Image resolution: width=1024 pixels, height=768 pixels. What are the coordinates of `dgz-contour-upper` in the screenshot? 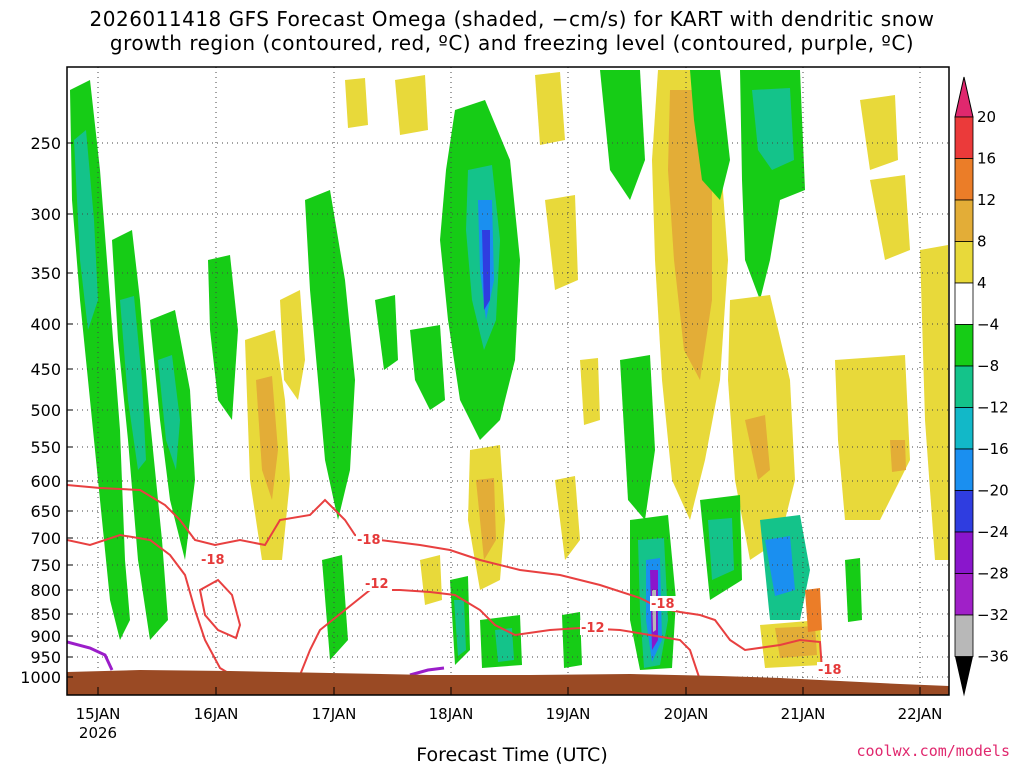 It's located at (364, 546).